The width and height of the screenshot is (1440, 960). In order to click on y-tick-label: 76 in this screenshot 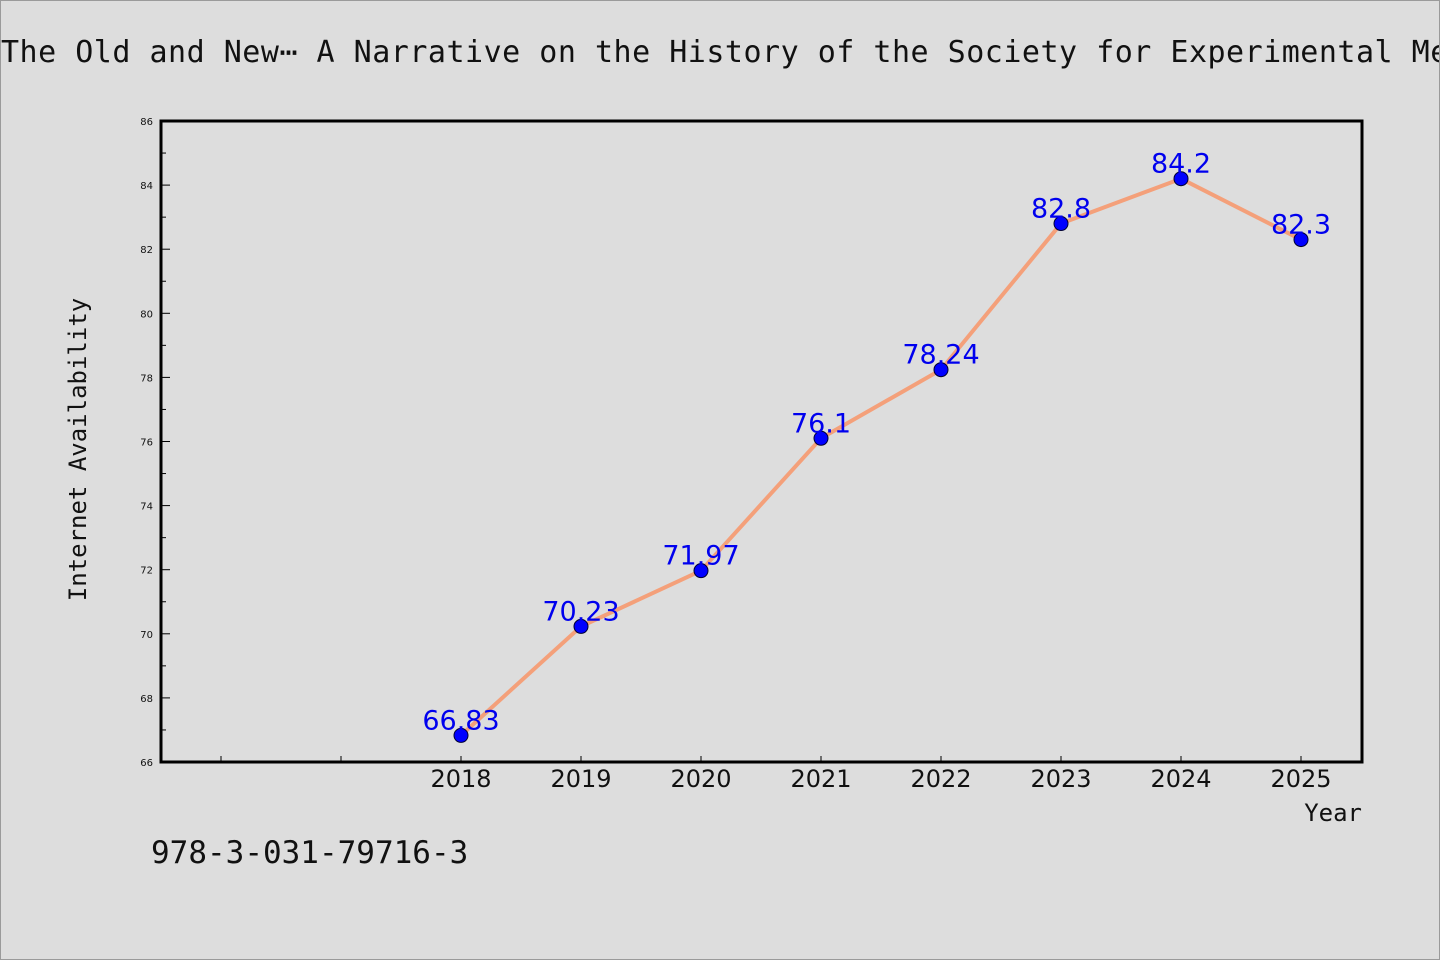, I will do `click(146, 443)`.